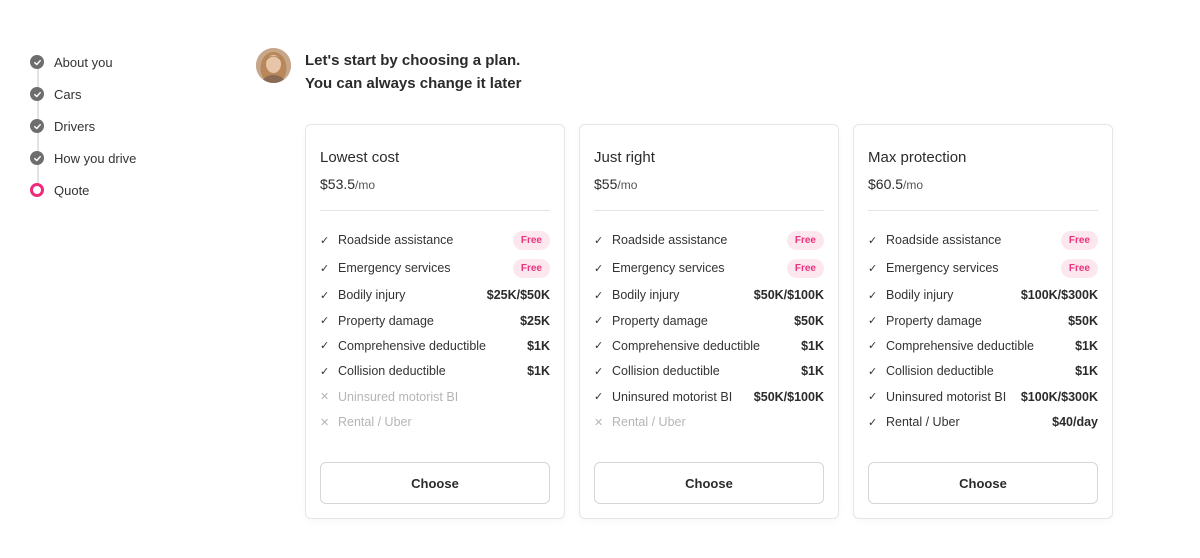 The image size is (1200, 558). Describe the element at coordinates (130, 190) in the screenshot. I see `step-quote: Quote` at that location.